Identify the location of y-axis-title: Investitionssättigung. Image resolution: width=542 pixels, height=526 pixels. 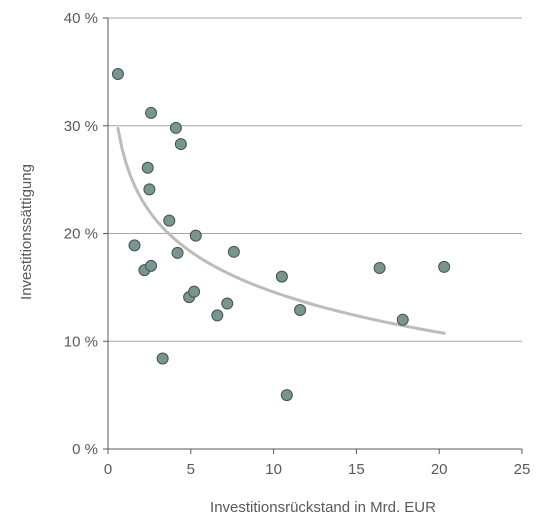
(26, 232).